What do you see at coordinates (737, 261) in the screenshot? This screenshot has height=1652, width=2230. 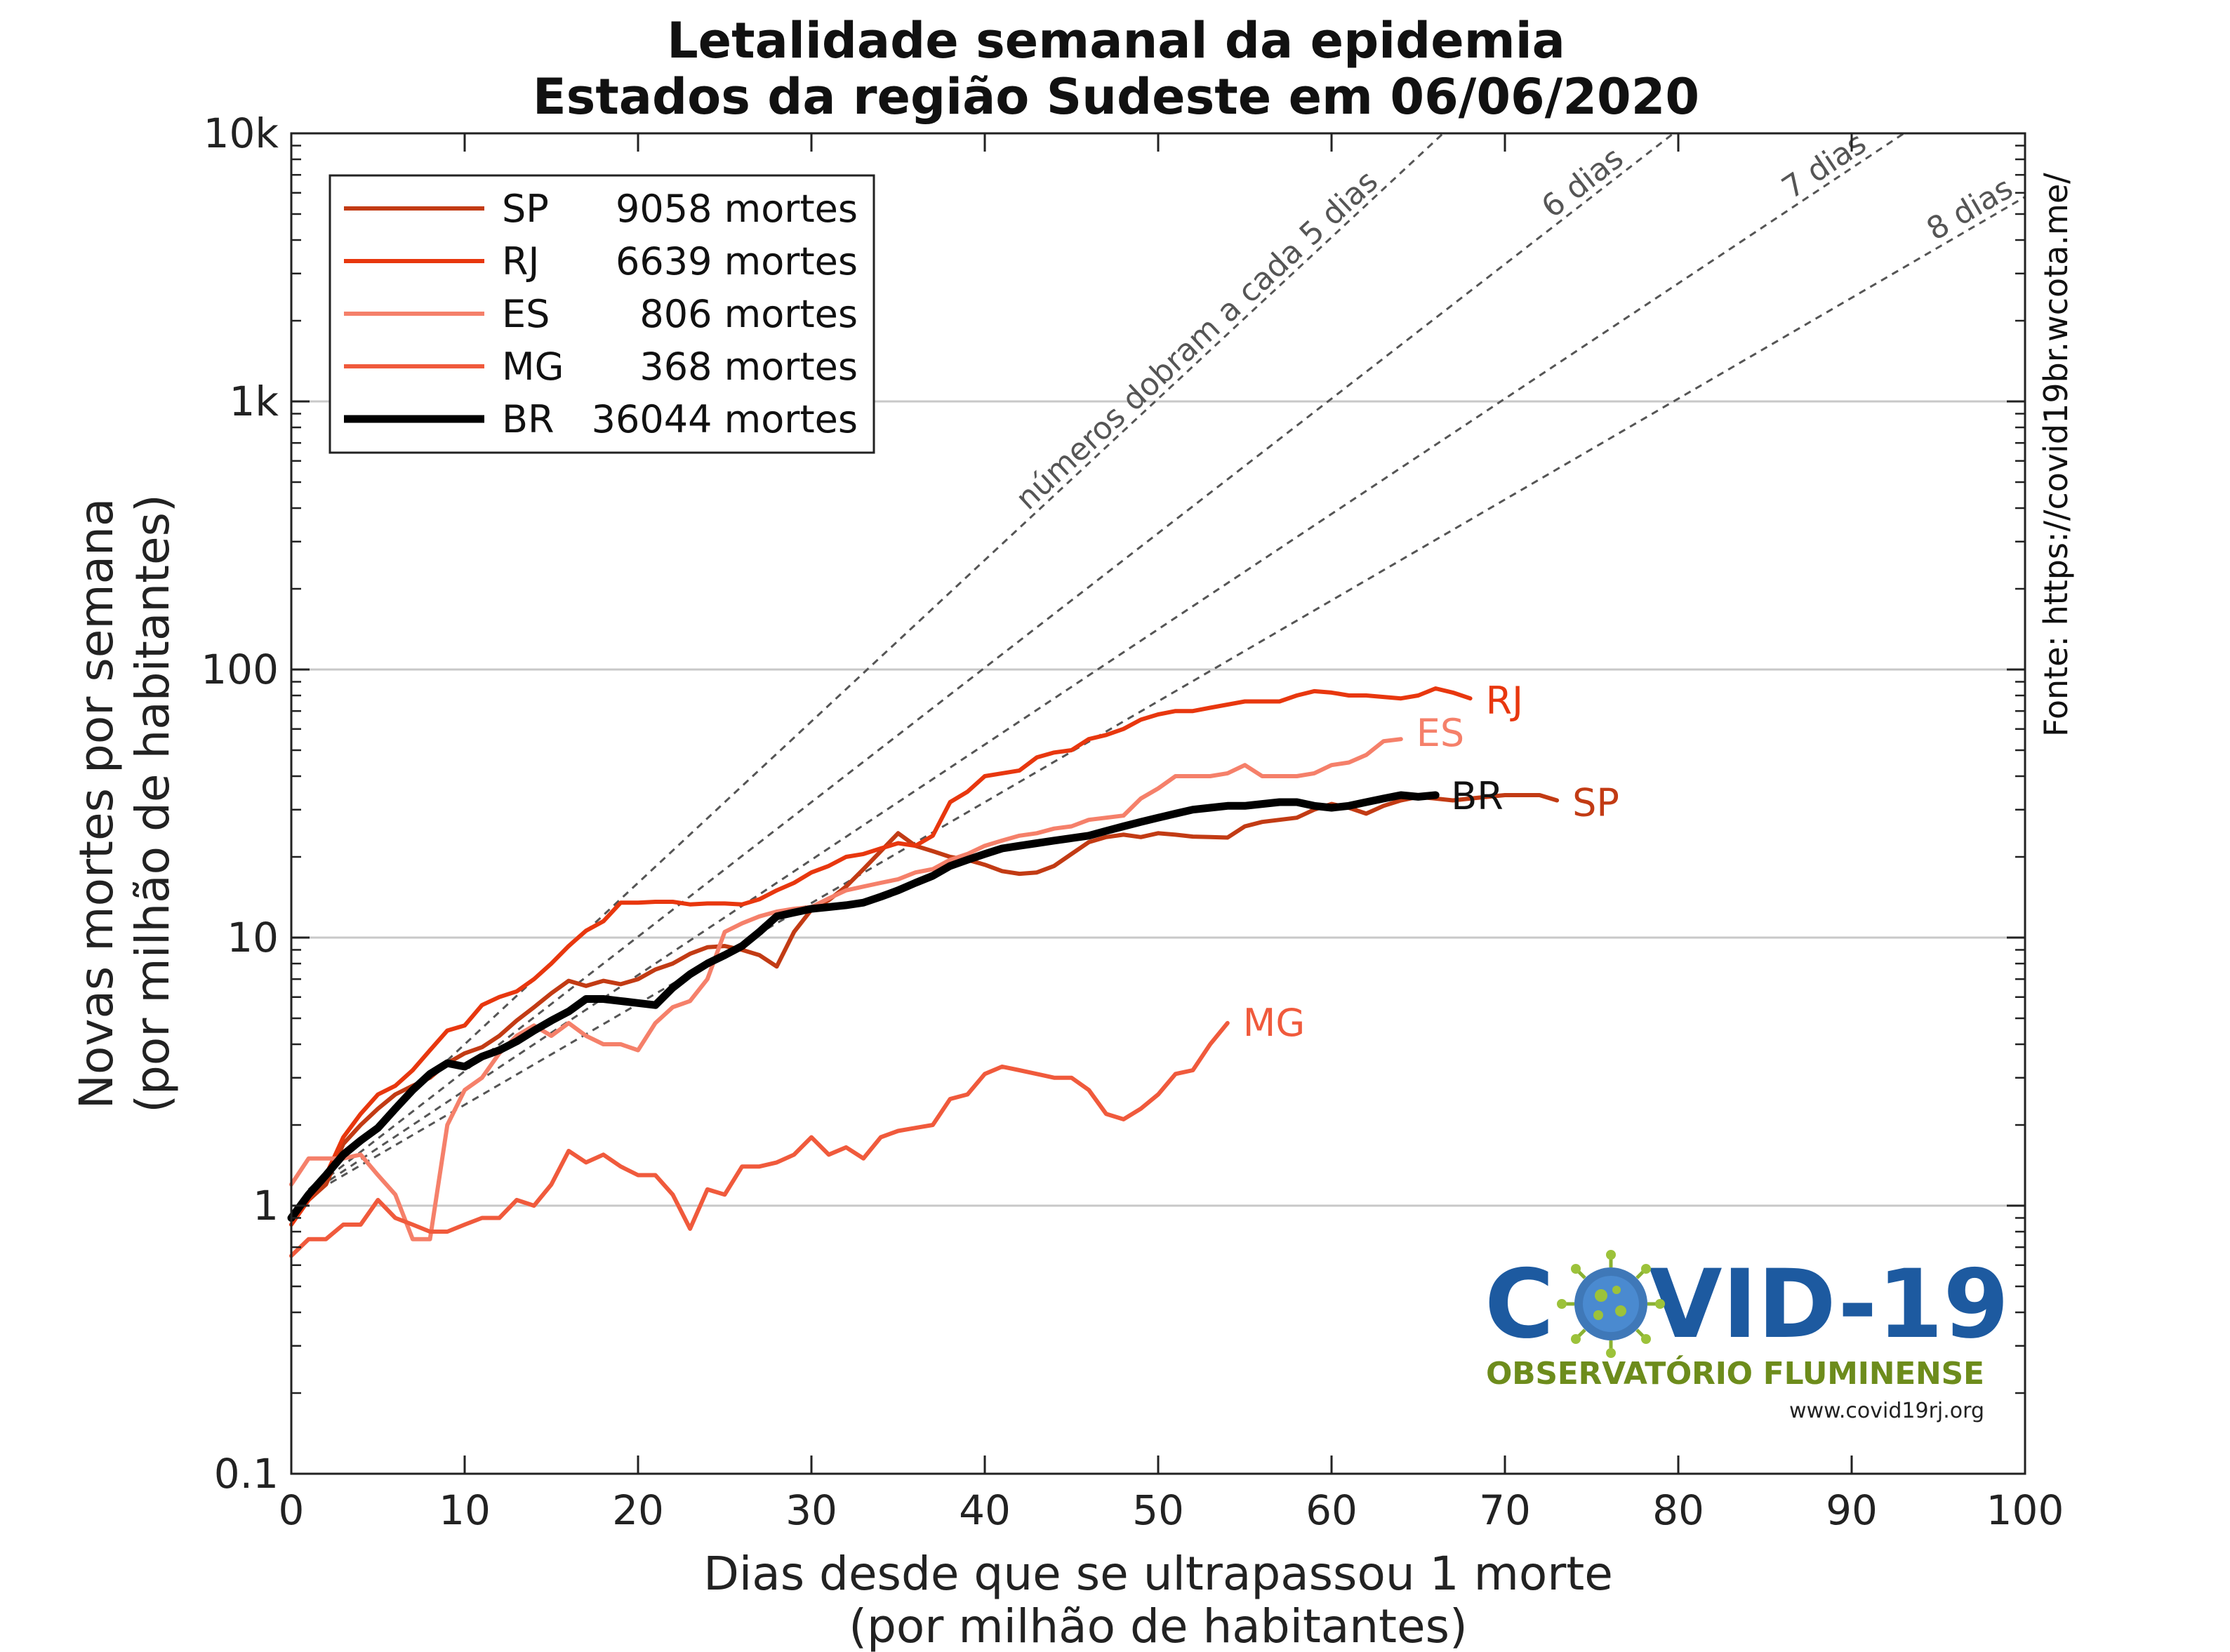 I see `legend-count-rj: 6639 mortes` at bounding box center [737, 261].